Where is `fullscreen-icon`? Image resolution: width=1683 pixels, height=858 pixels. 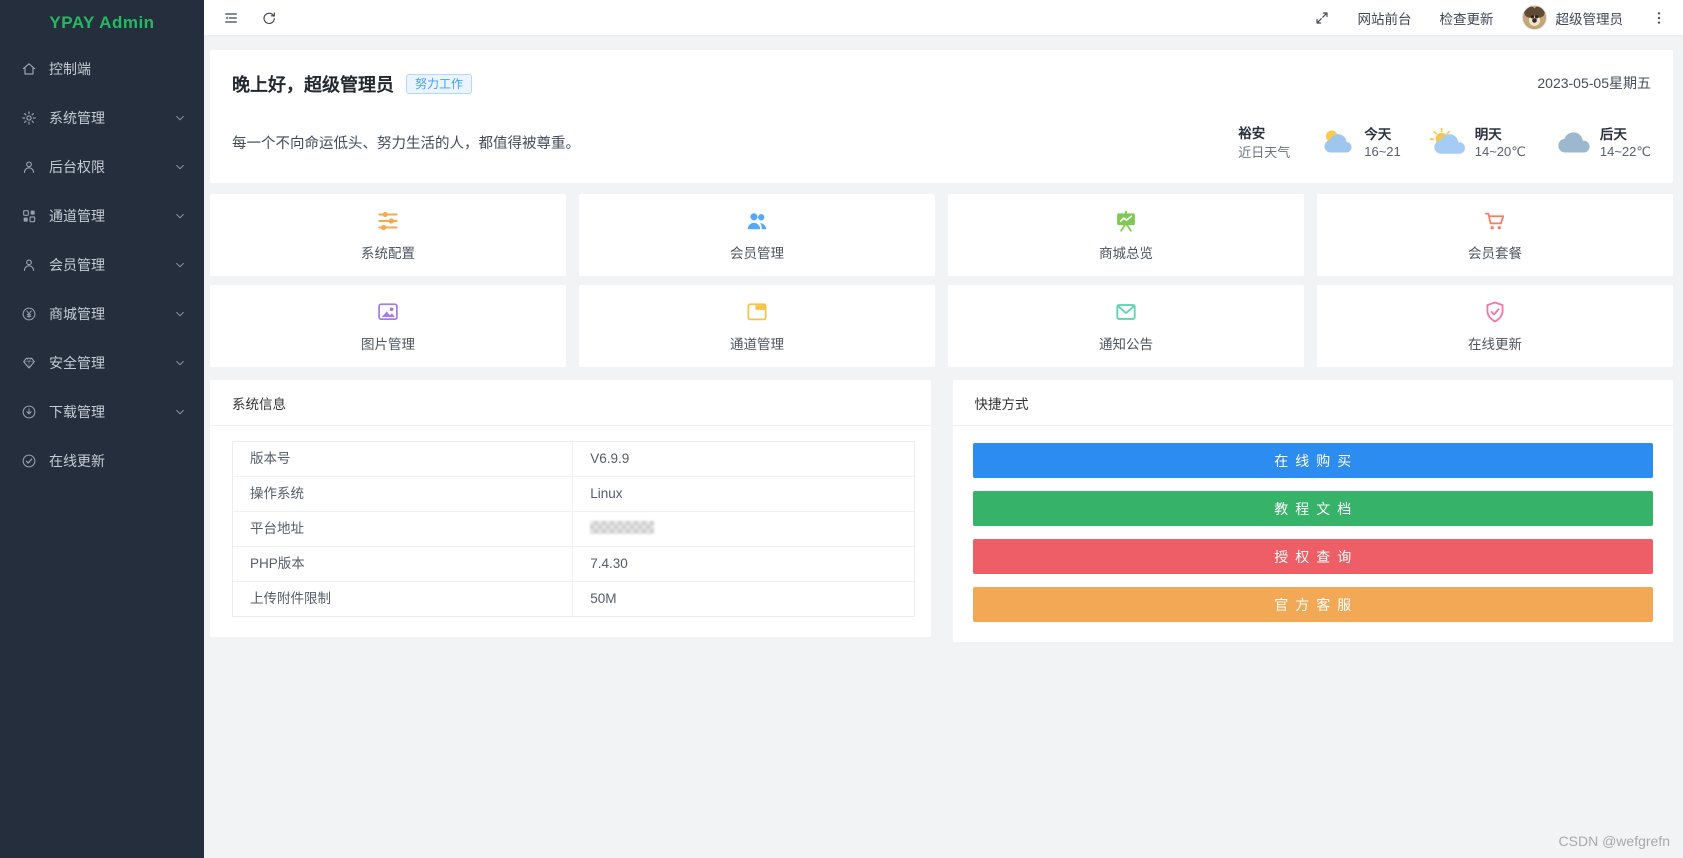
fullscreen-icon is located at coordinates (1322, 18).